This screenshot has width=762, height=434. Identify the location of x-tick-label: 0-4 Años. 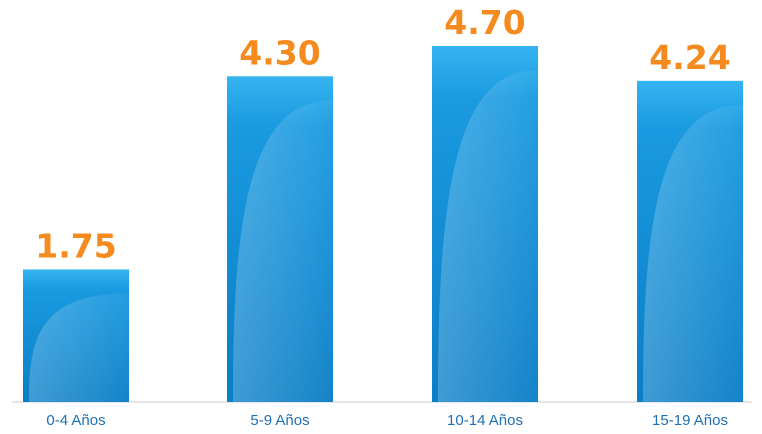
(75, 420).